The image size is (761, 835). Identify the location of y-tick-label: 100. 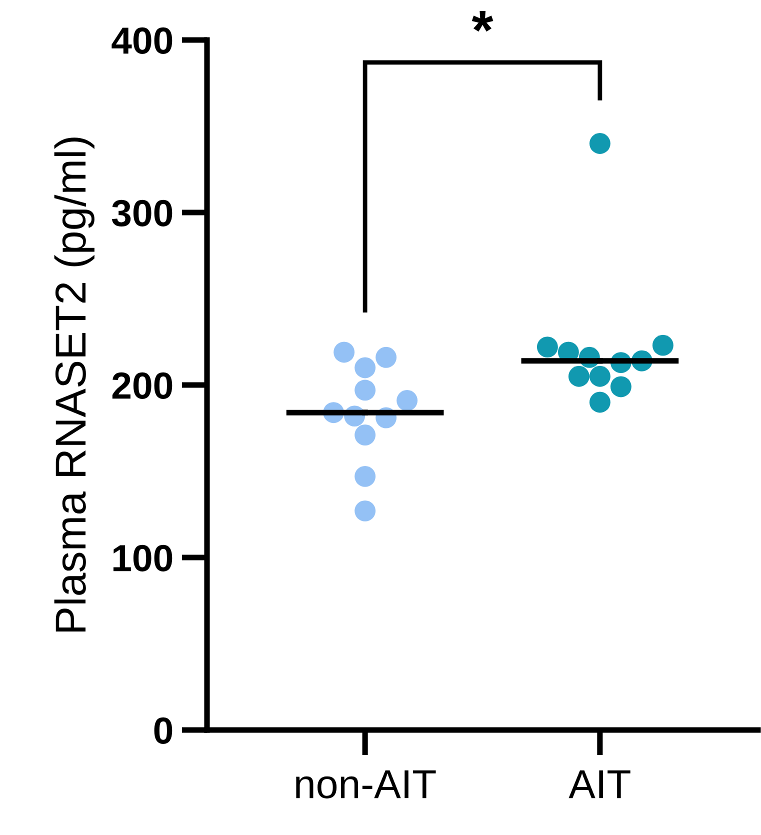
(142, 558).